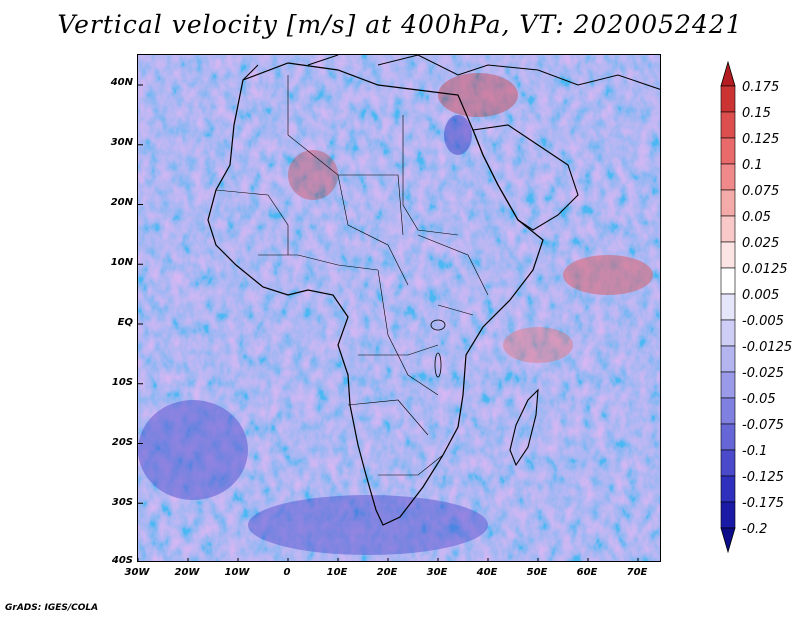 The width and height of the screenshot is (800, 618). What do you see at coordinates (537, 572) in the screenshot?
I see `lon-tick-50e: 50E` at bounding box center [537, 572].